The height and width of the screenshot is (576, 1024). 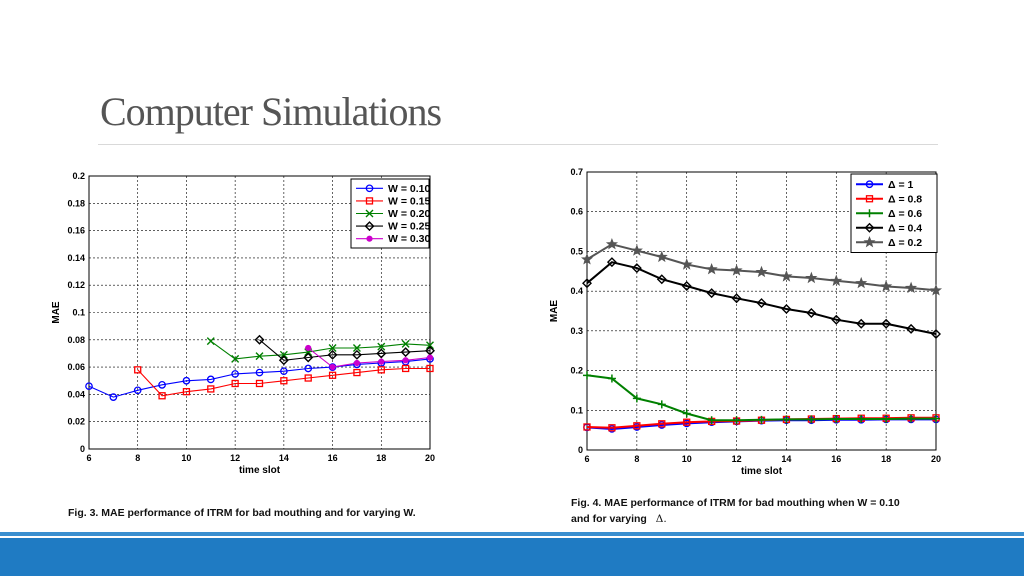 I want to click on legend: Δ = 1 Δ = 0.8 Δ = 0.6 Δ = 0.4 Δ = 0.2, so click(x=894, y=213).